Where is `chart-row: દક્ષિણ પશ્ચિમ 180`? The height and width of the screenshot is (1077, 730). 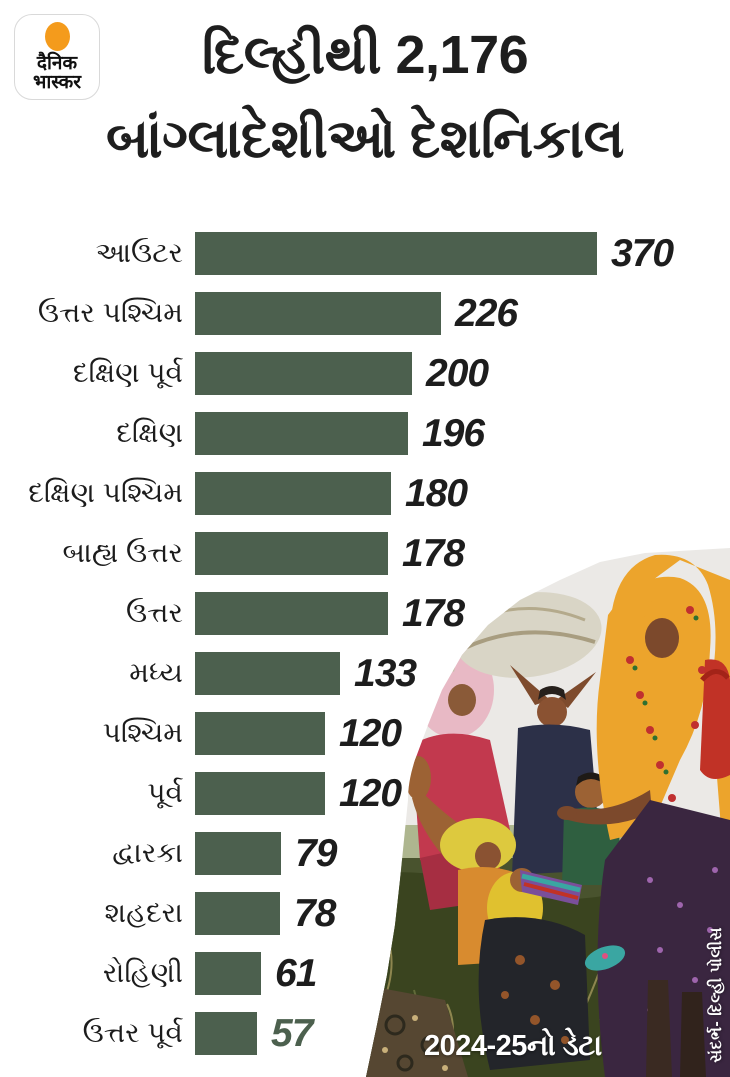 chart-row: દક્ષિણ પશ્ચિમ 180 is located at coordinates (365, 493).